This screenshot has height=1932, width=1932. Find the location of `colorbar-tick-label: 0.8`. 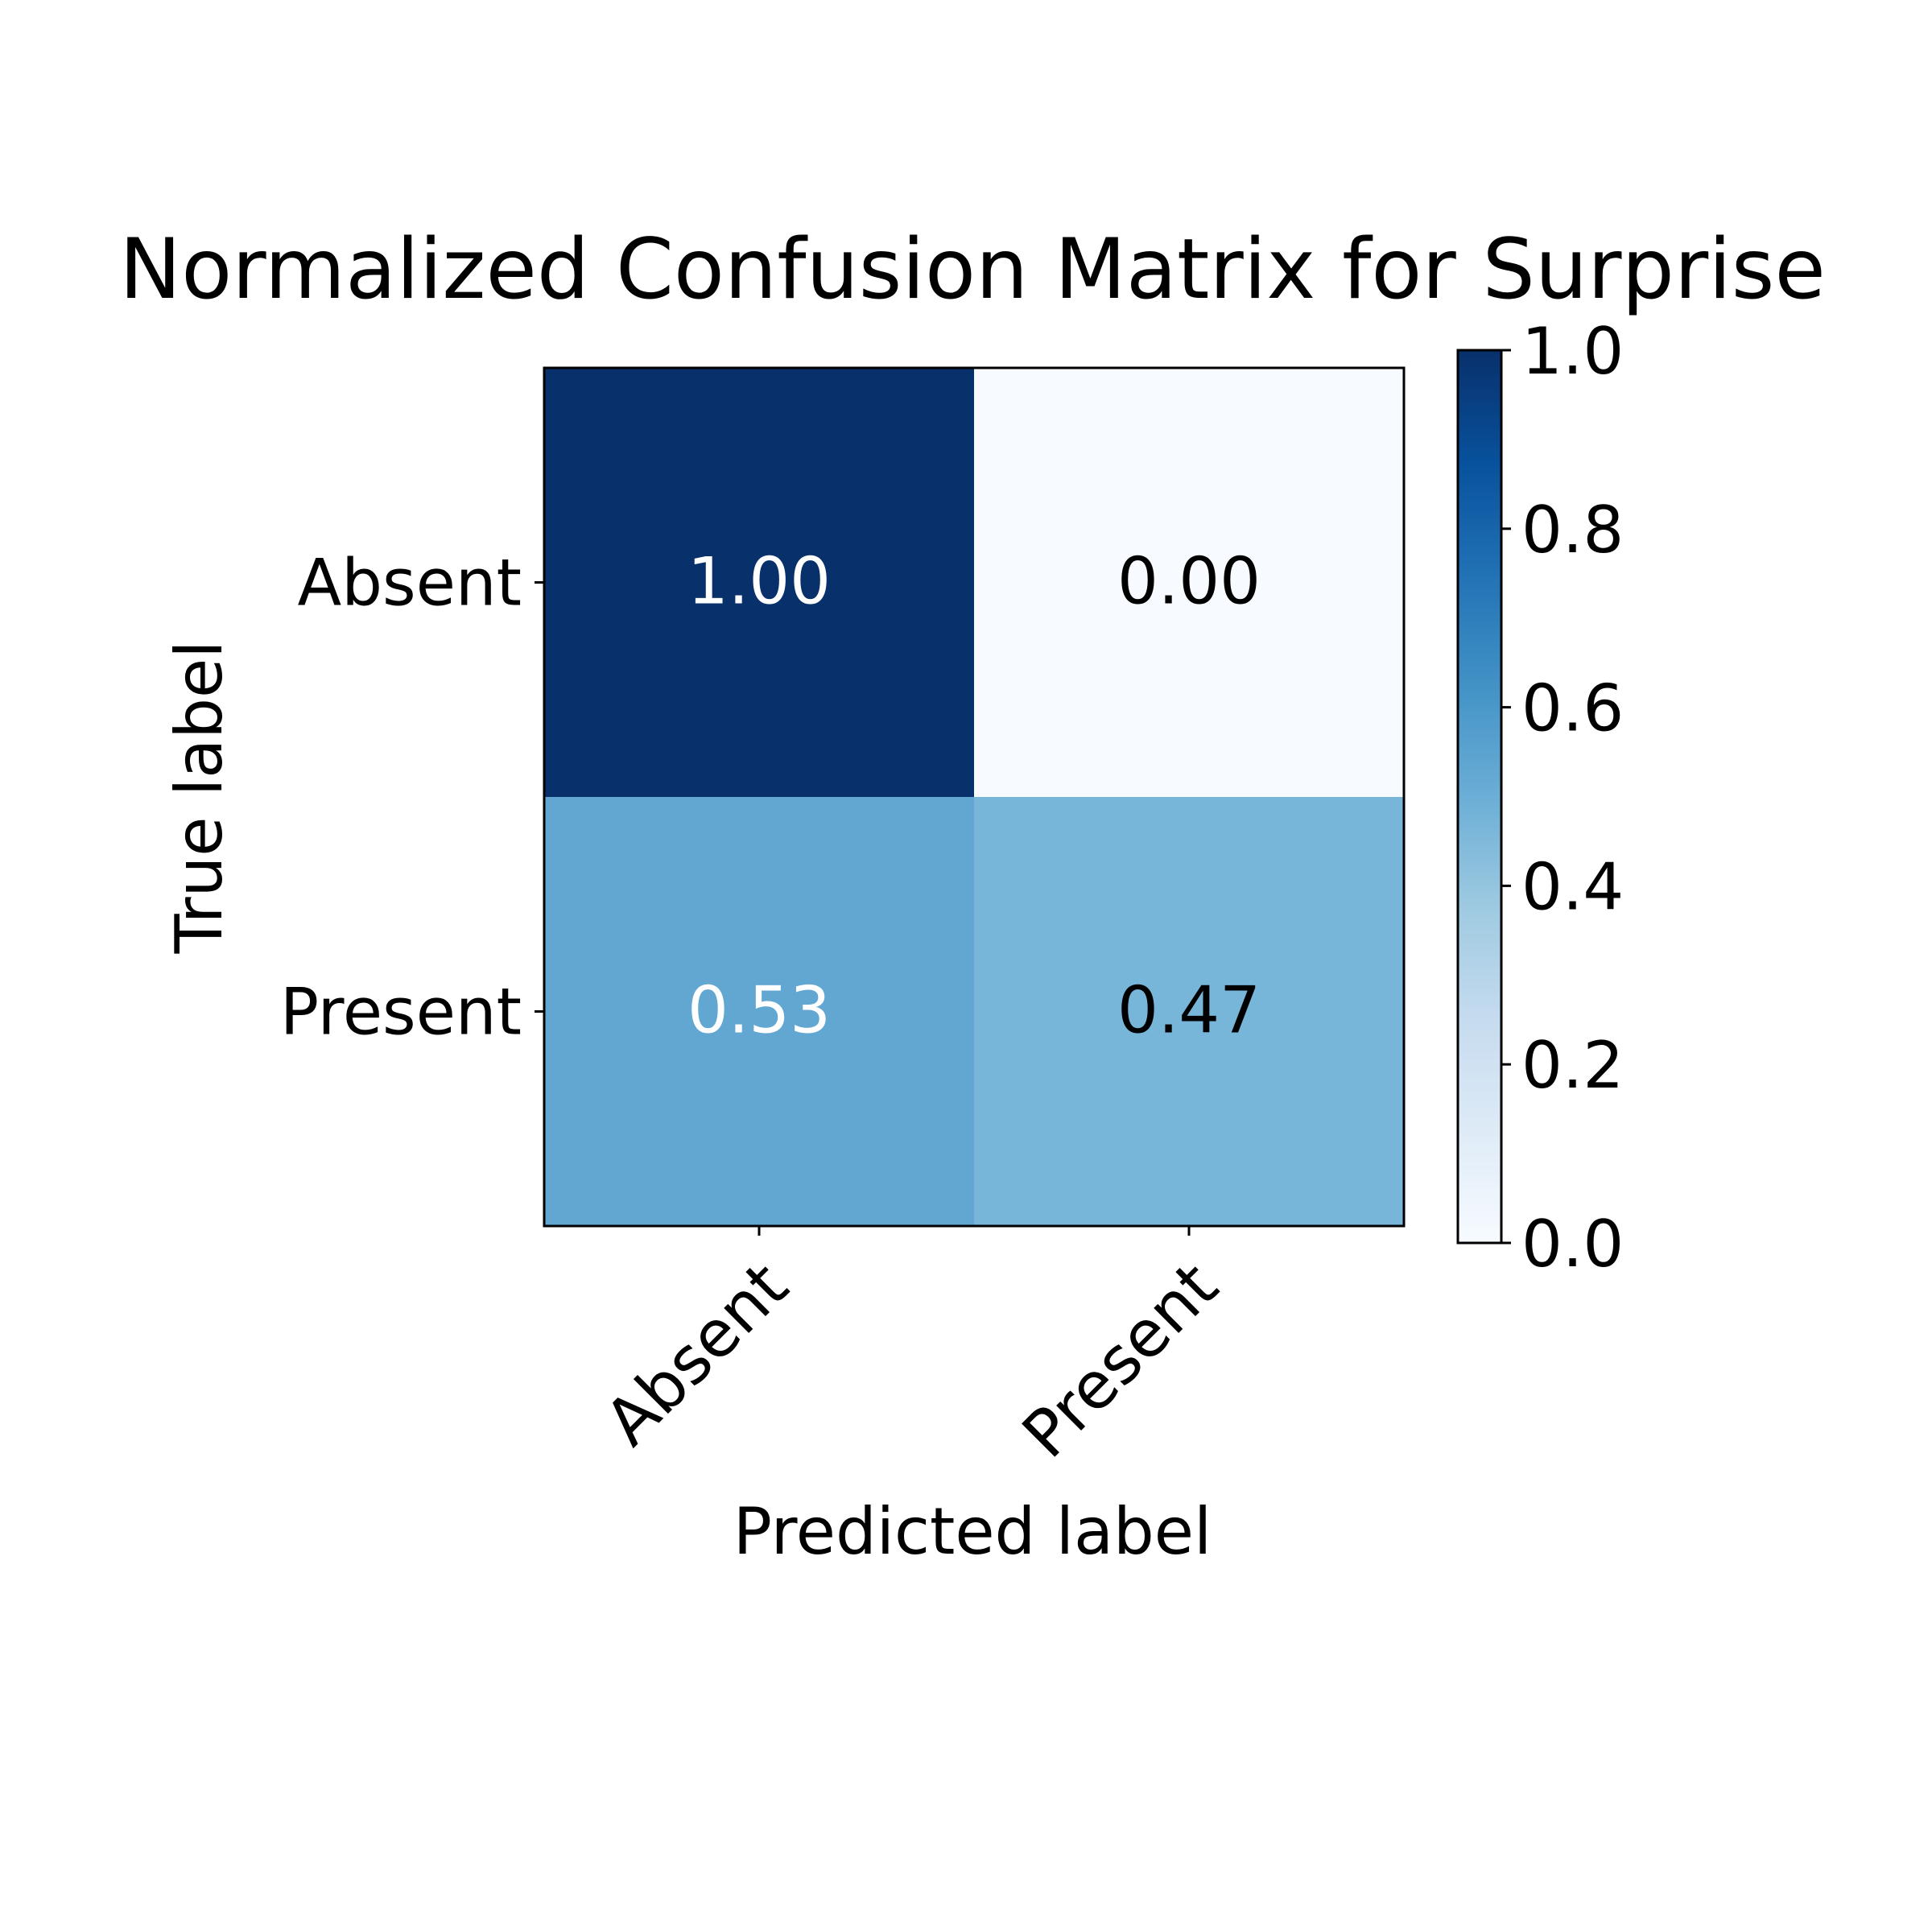

colorbar-tick-label: 0.8 is located at coordinates (1572, 530).